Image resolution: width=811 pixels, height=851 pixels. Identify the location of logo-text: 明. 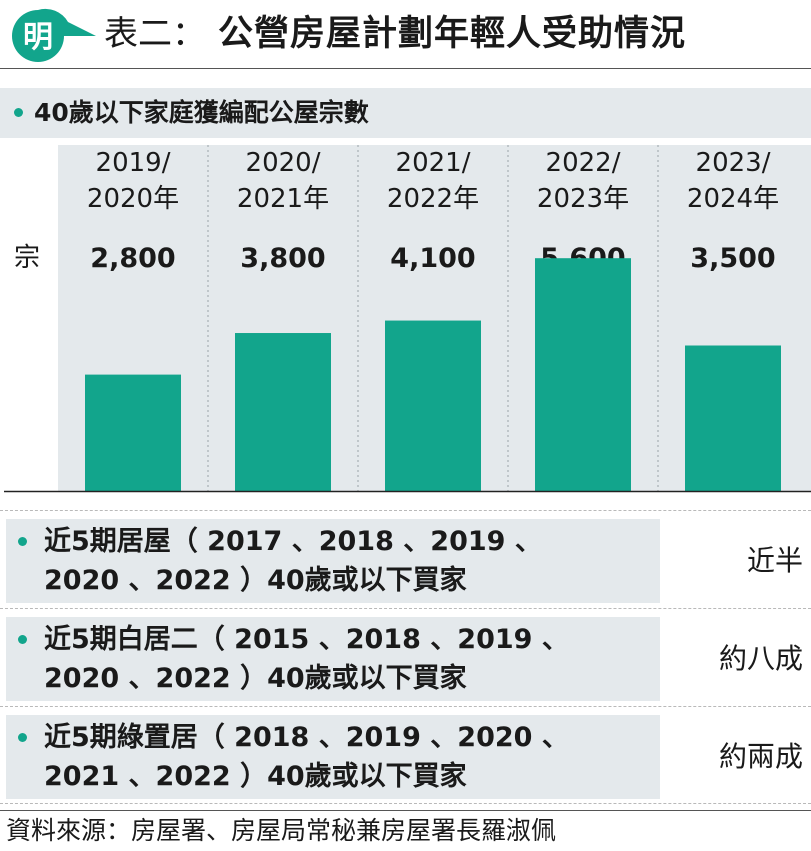
(38, 37).